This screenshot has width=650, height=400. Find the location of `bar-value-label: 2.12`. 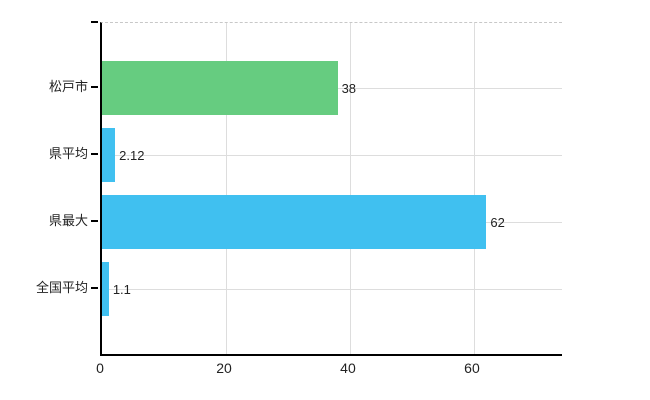

bar-value-label: 2.12 is located at coordinates (132, 155).